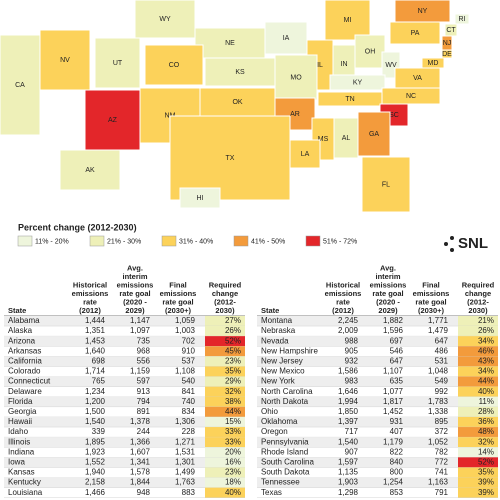 This screenshot has height=500, width=500. I want to click on state-name: Oklahoma, so click(279, 421).